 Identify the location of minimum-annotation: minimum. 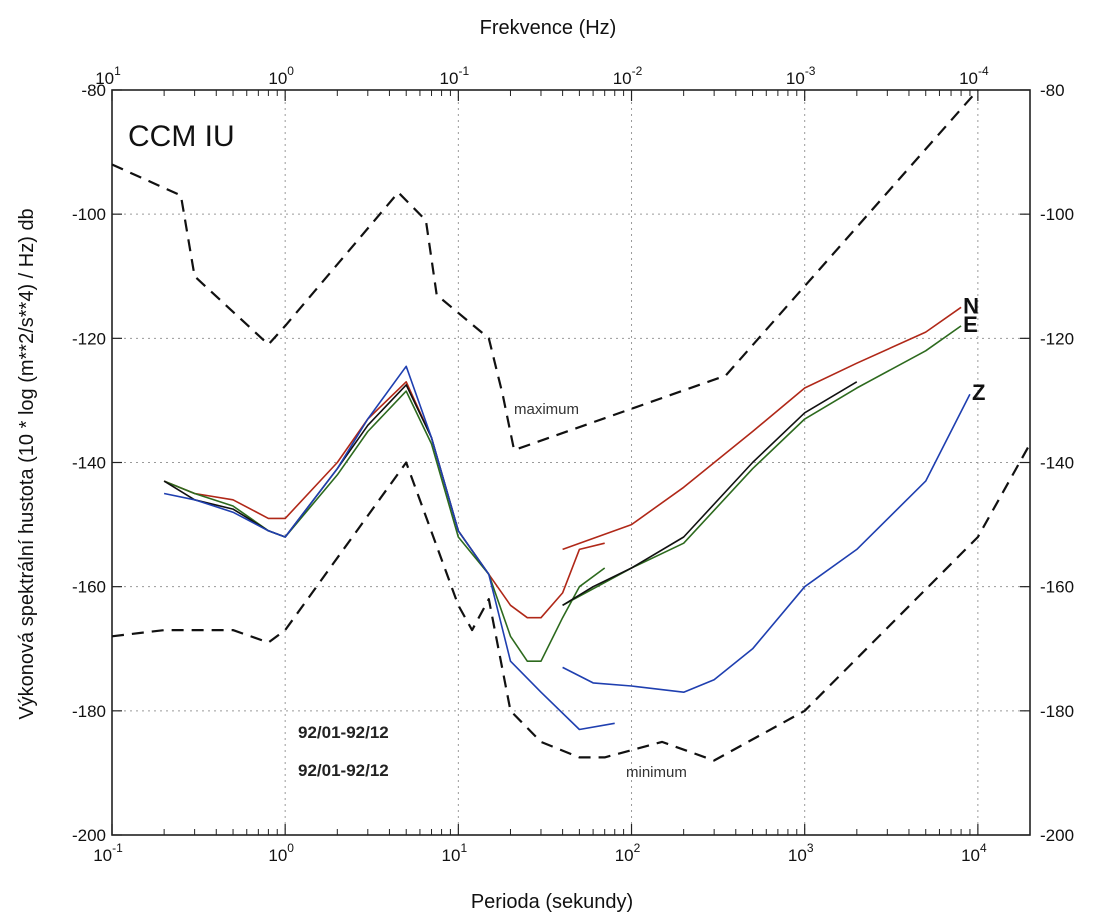
(656, 772).